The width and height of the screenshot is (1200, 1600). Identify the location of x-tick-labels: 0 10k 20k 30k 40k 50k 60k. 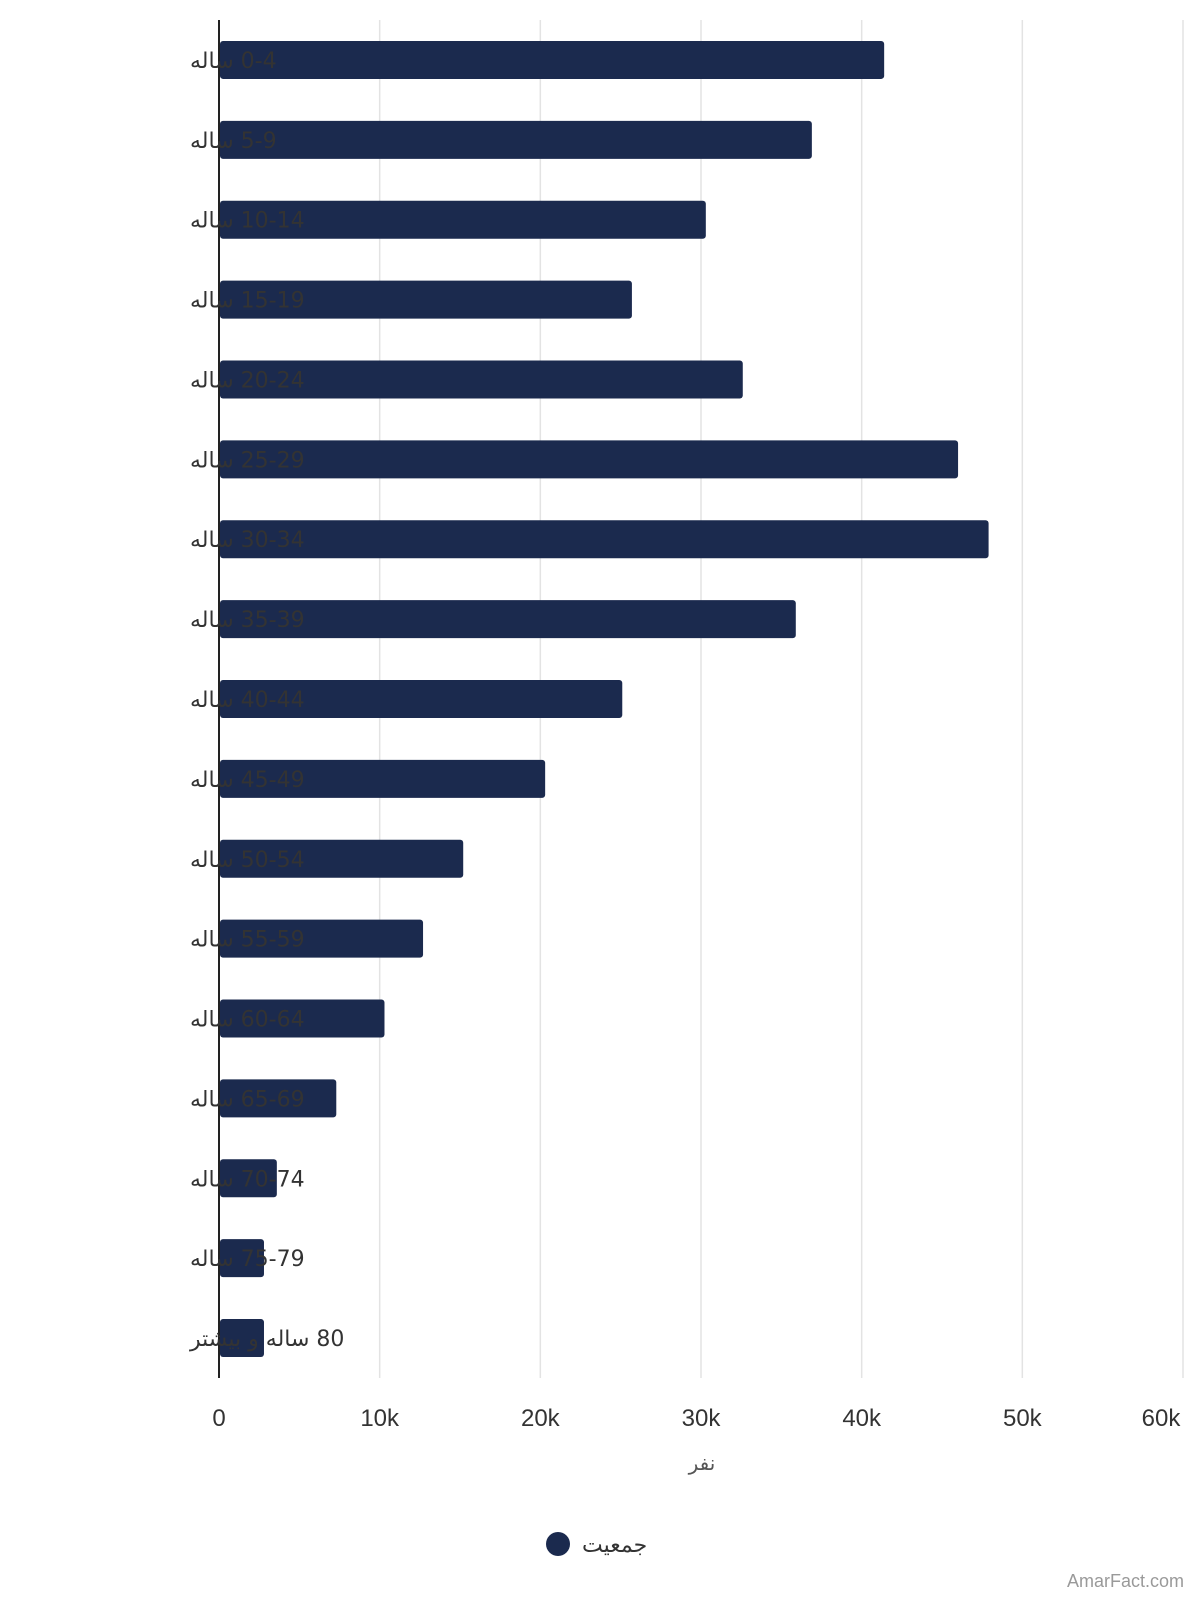
(696, 1418).